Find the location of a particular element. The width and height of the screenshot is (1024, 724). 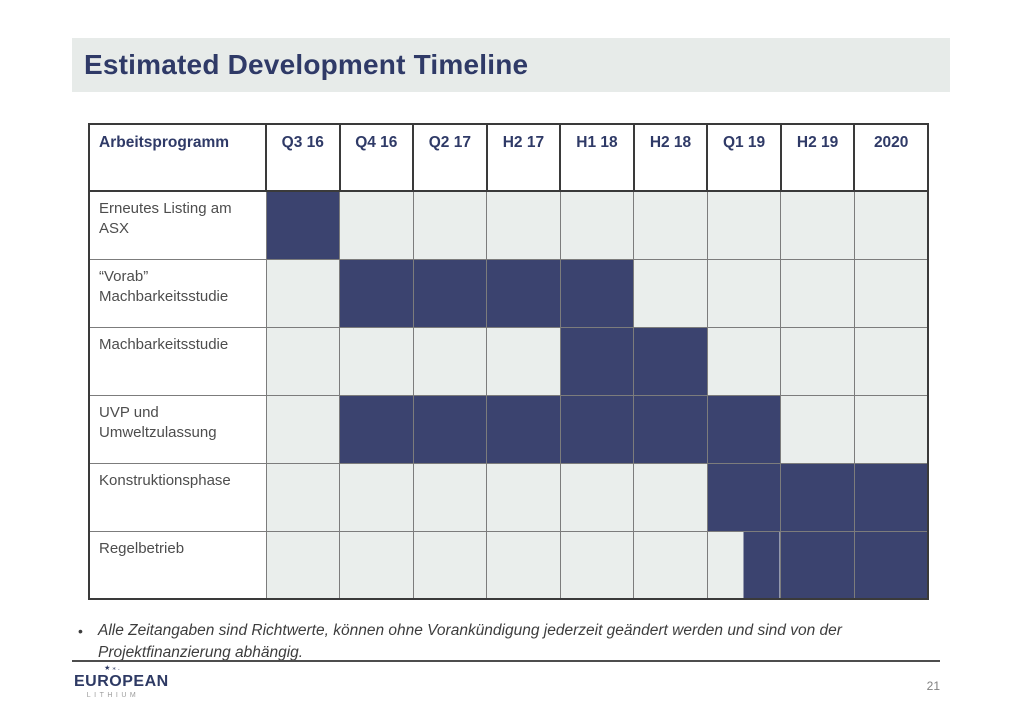

footer-divider is located at coordinates (506, 661).